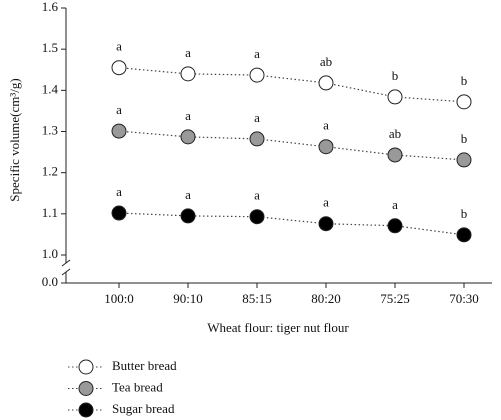 This screenshot has width=501, height=420. I want to click on y-axis-label: Specific volume(cm³/g), so click(14, 139).